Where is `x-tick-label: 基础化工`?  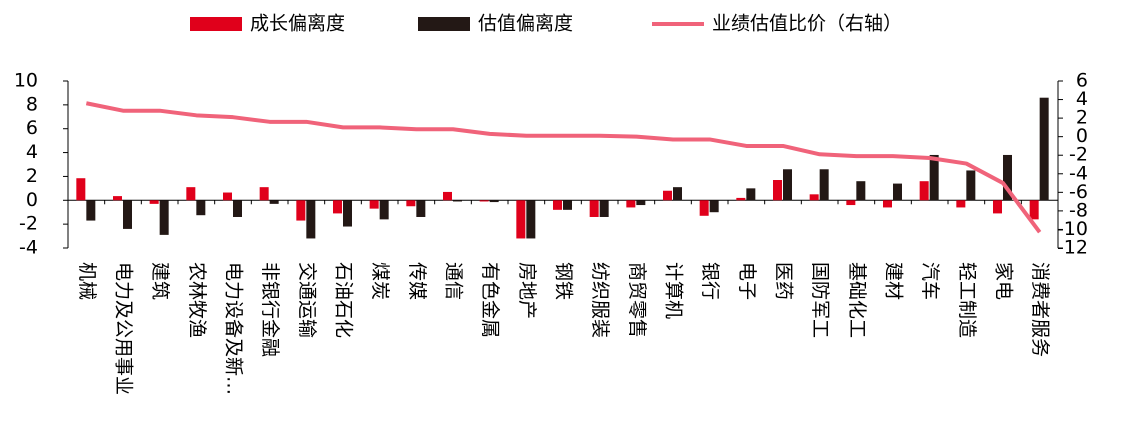
x-tick-label: 基础化工 is located at coordinates (857, 300).